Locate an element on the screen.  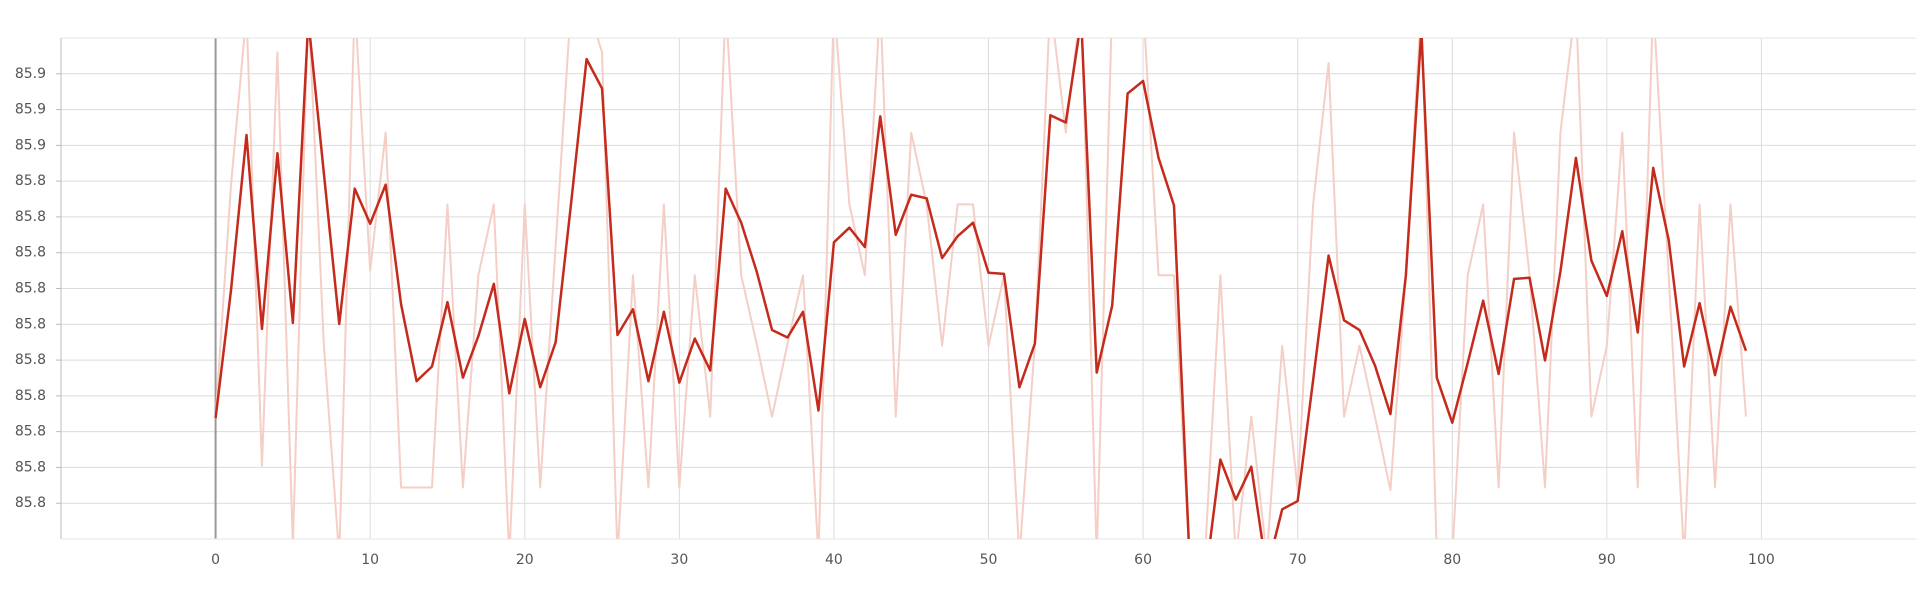
x-tick-label: 80 is located at coordinates (1452, 560).